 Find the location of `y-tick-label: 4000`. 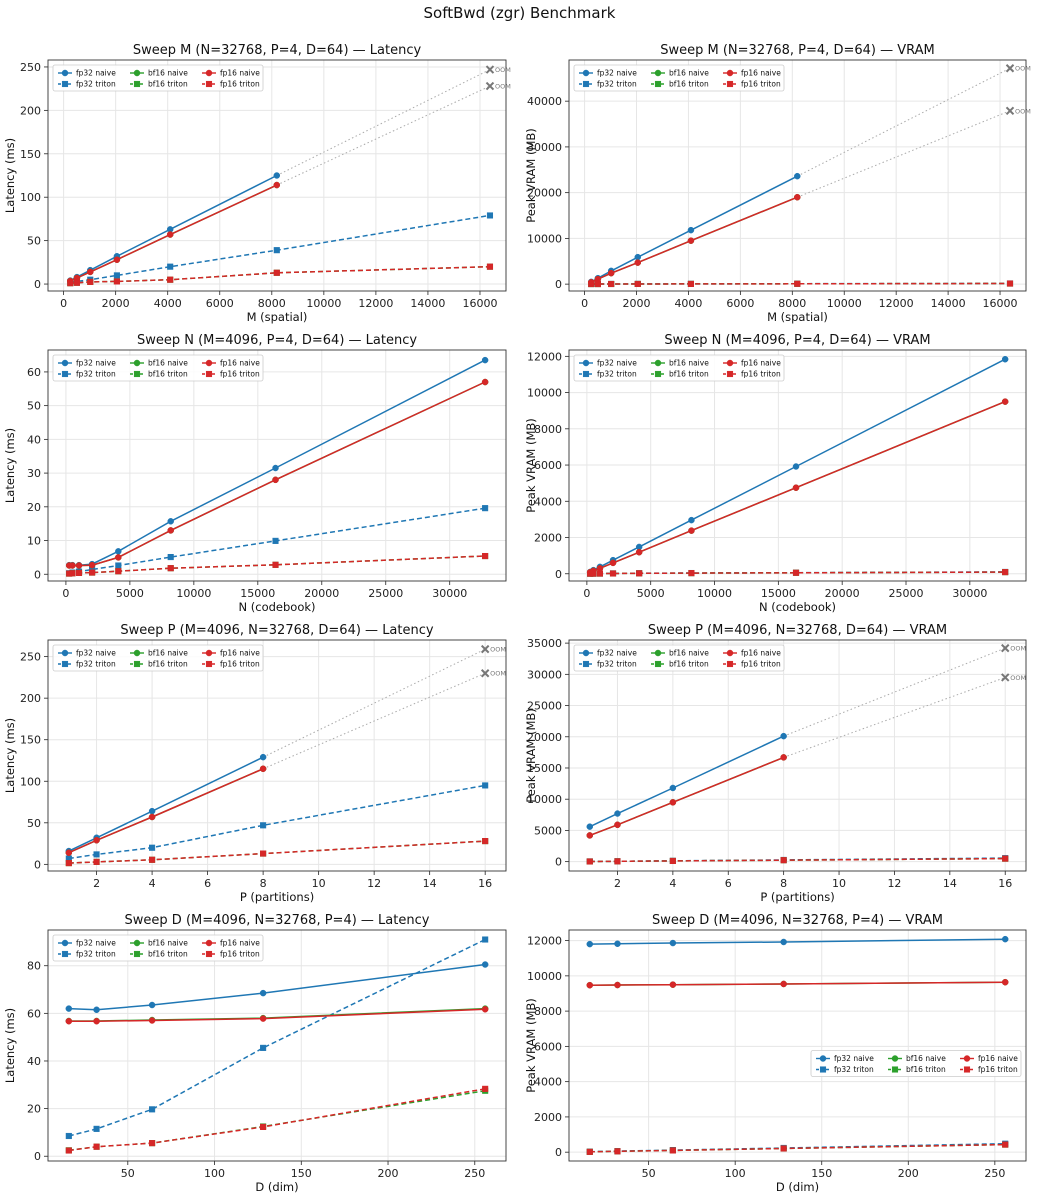

y-tick-label: 4000 is located at coordinates (548, 501).